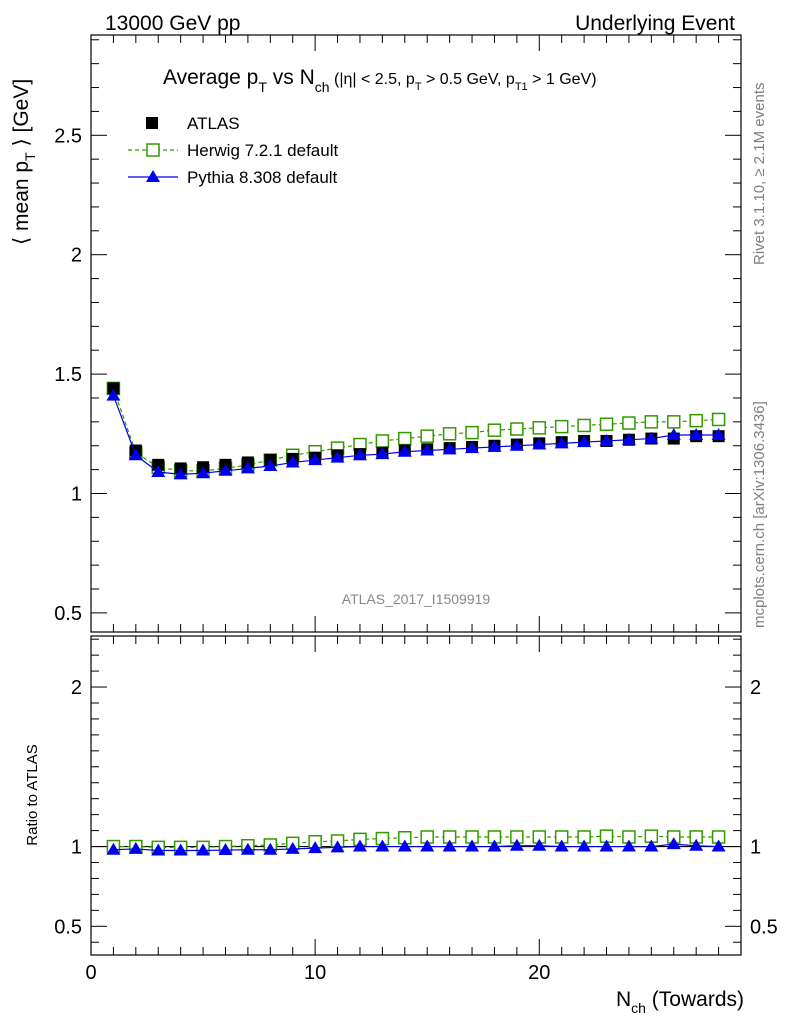 This screenshot has width=786, height=1024. What do you see at coordinates (695, 999) in the screenshot?
I see `xlabel-b: (Towards)` at bounding box center [695, 999].